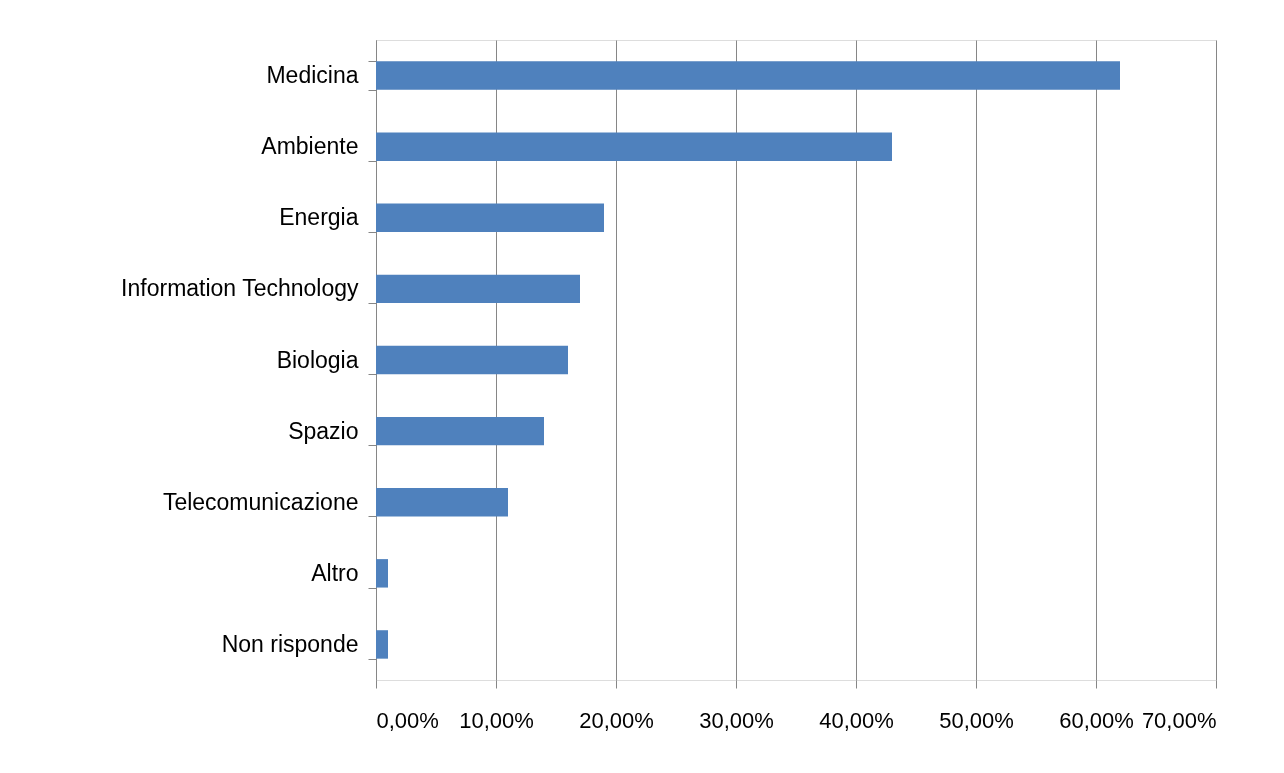  Describe the element at coordinates (335, 572) in the screenshot. I see `y-tick-label: Altro` at that location.